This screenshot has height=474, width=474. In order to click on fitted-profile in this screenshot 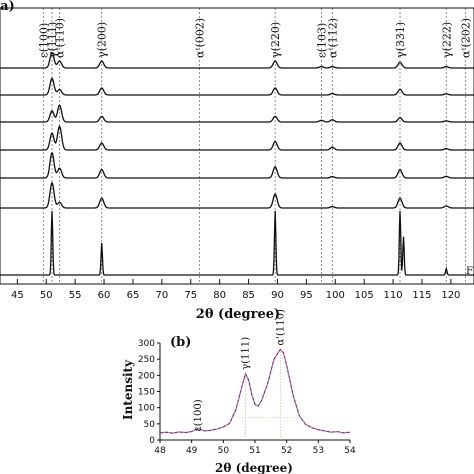, I will do `click(255, 391)`.